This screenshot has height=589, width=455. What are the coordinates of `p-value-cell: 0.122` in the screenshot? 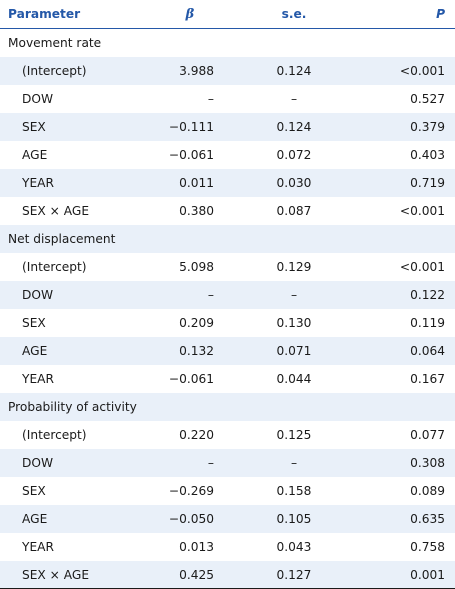 It's located at (427, 294).